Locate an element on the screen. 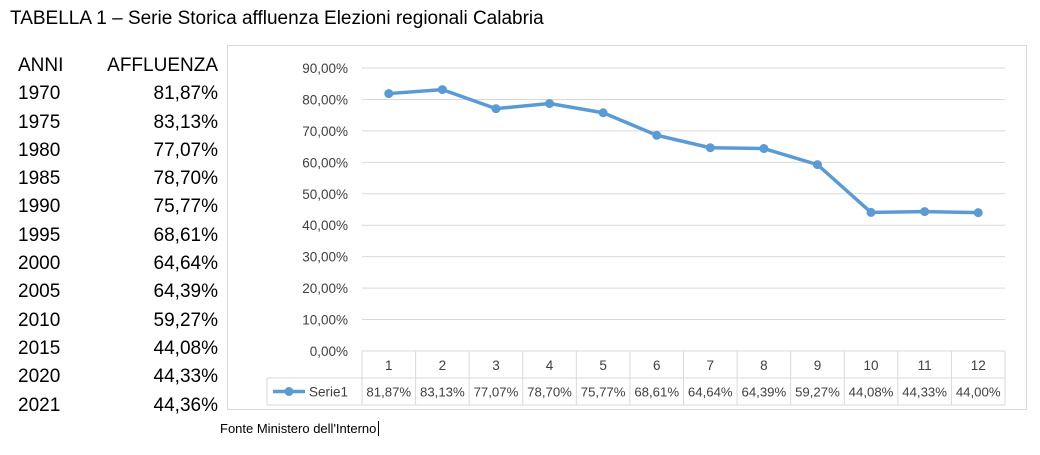  table-row: 1990 75,77% is located at coordinates (118, 210).